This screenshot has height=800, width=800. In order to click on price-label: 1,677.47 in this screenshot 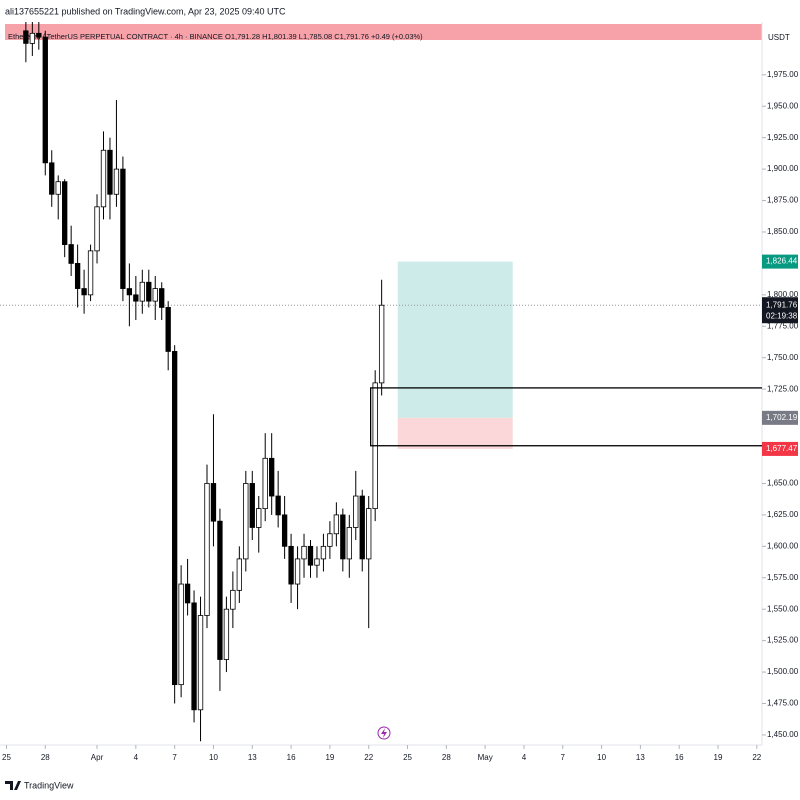, I will do `click(782, 448)`.